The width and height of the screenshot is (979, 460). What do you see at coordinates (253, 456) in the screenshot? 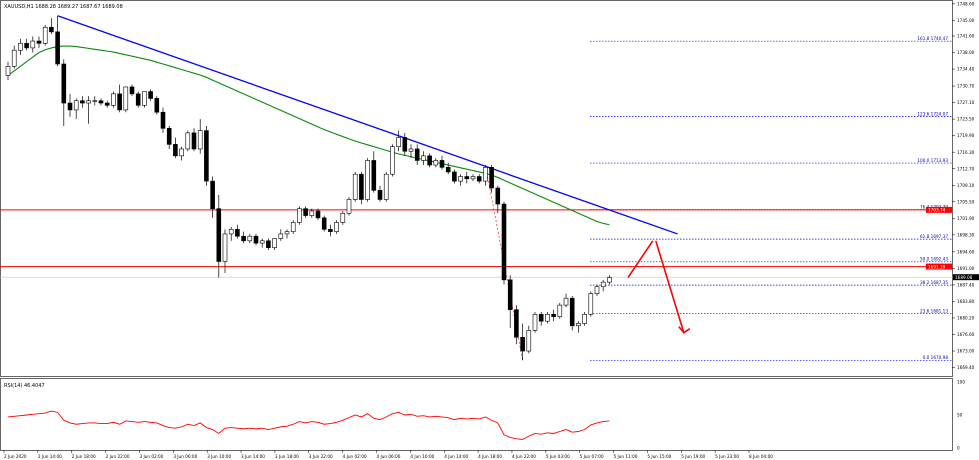
I see `time-tick-label: 3 Jun 14:00` at bounding box center [253, 456].